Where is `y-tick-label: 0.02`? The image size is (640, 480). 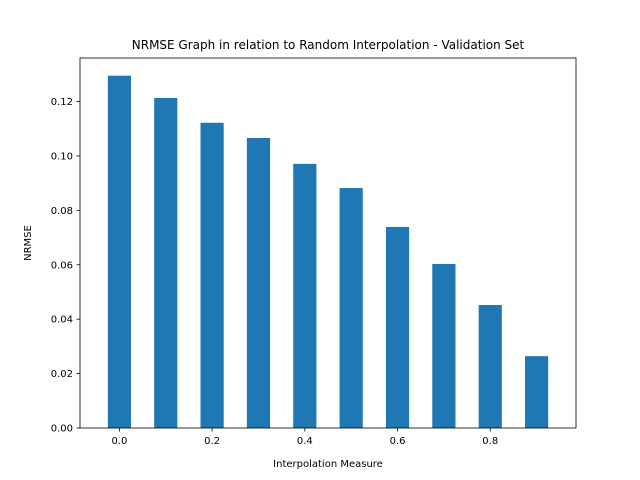 y-tick-label: 0.02 is located at coordinates (62, 374).